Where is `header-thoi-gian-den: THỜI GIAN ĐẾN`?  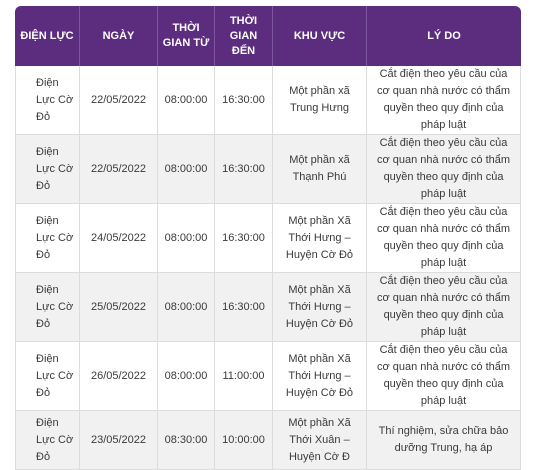
header-thoi-gian-den: THỜI GIAN ĐẾN is located at coordinates (244, 36).